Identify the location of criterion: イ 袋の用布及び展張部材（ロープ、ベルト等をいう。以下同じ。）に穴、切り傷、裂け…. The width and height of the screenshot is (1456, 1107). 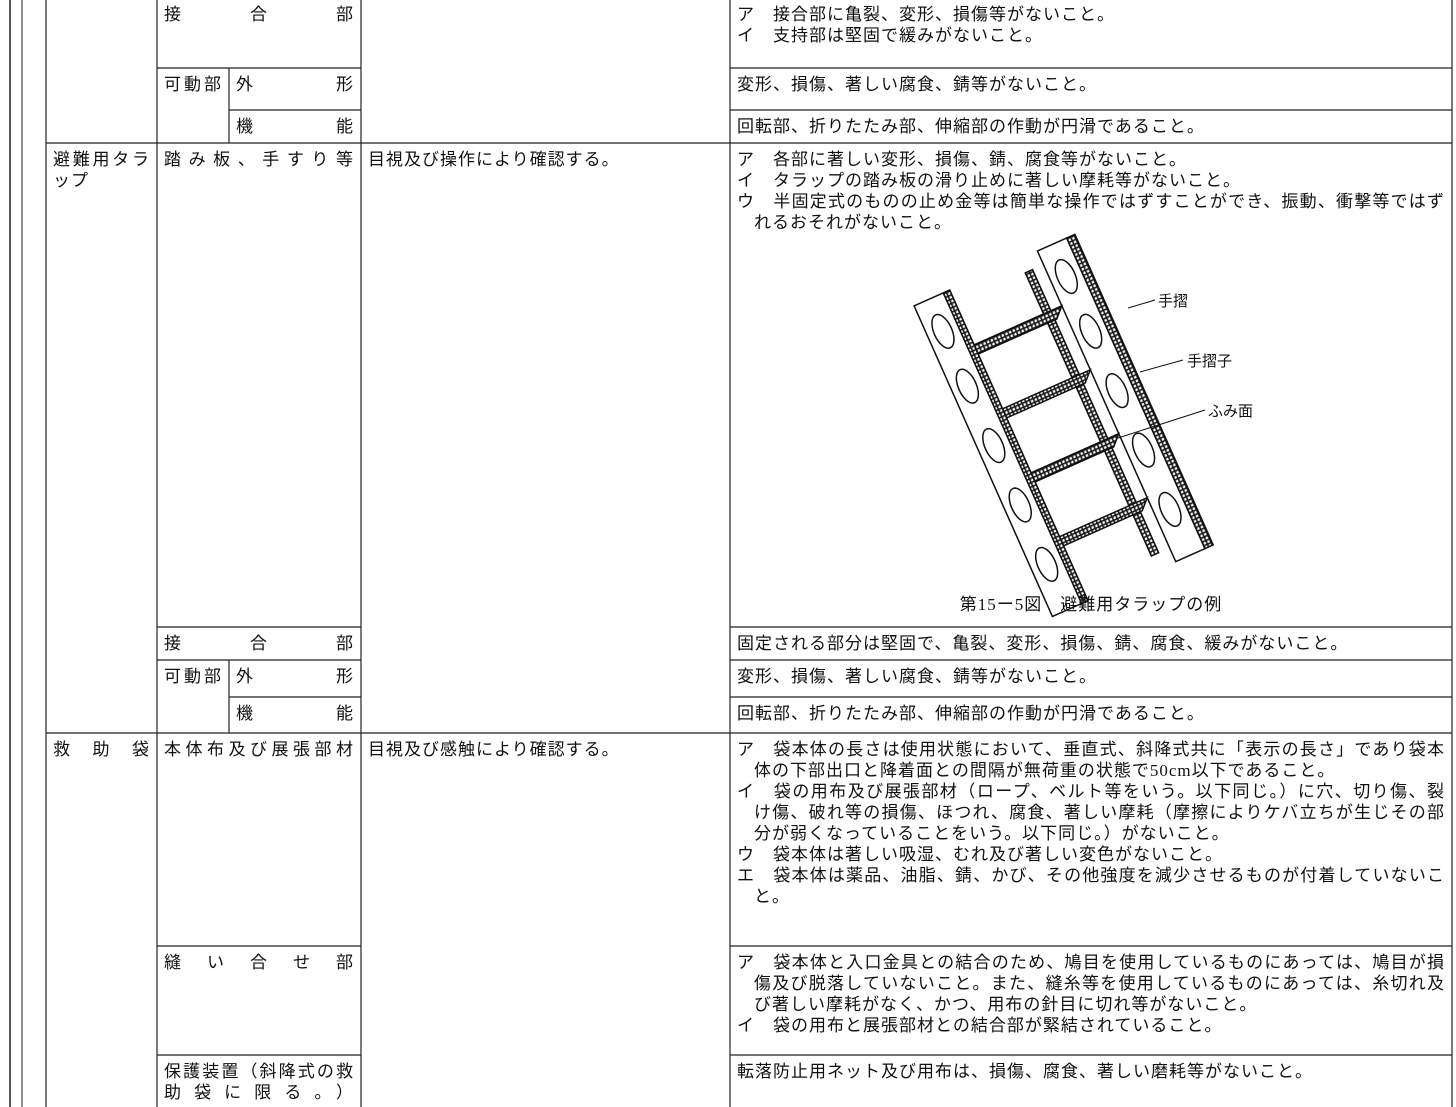
(1091, 812).